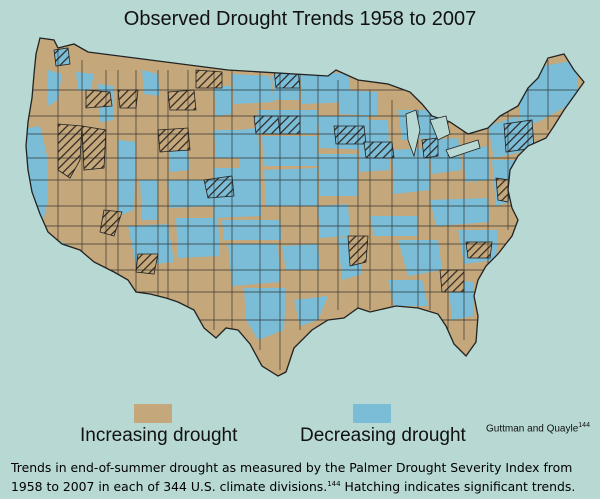 The height and width of the screenshot is (499, 600). I want to click on source-credit: Guttman and Quayle144, so click(538, 428).